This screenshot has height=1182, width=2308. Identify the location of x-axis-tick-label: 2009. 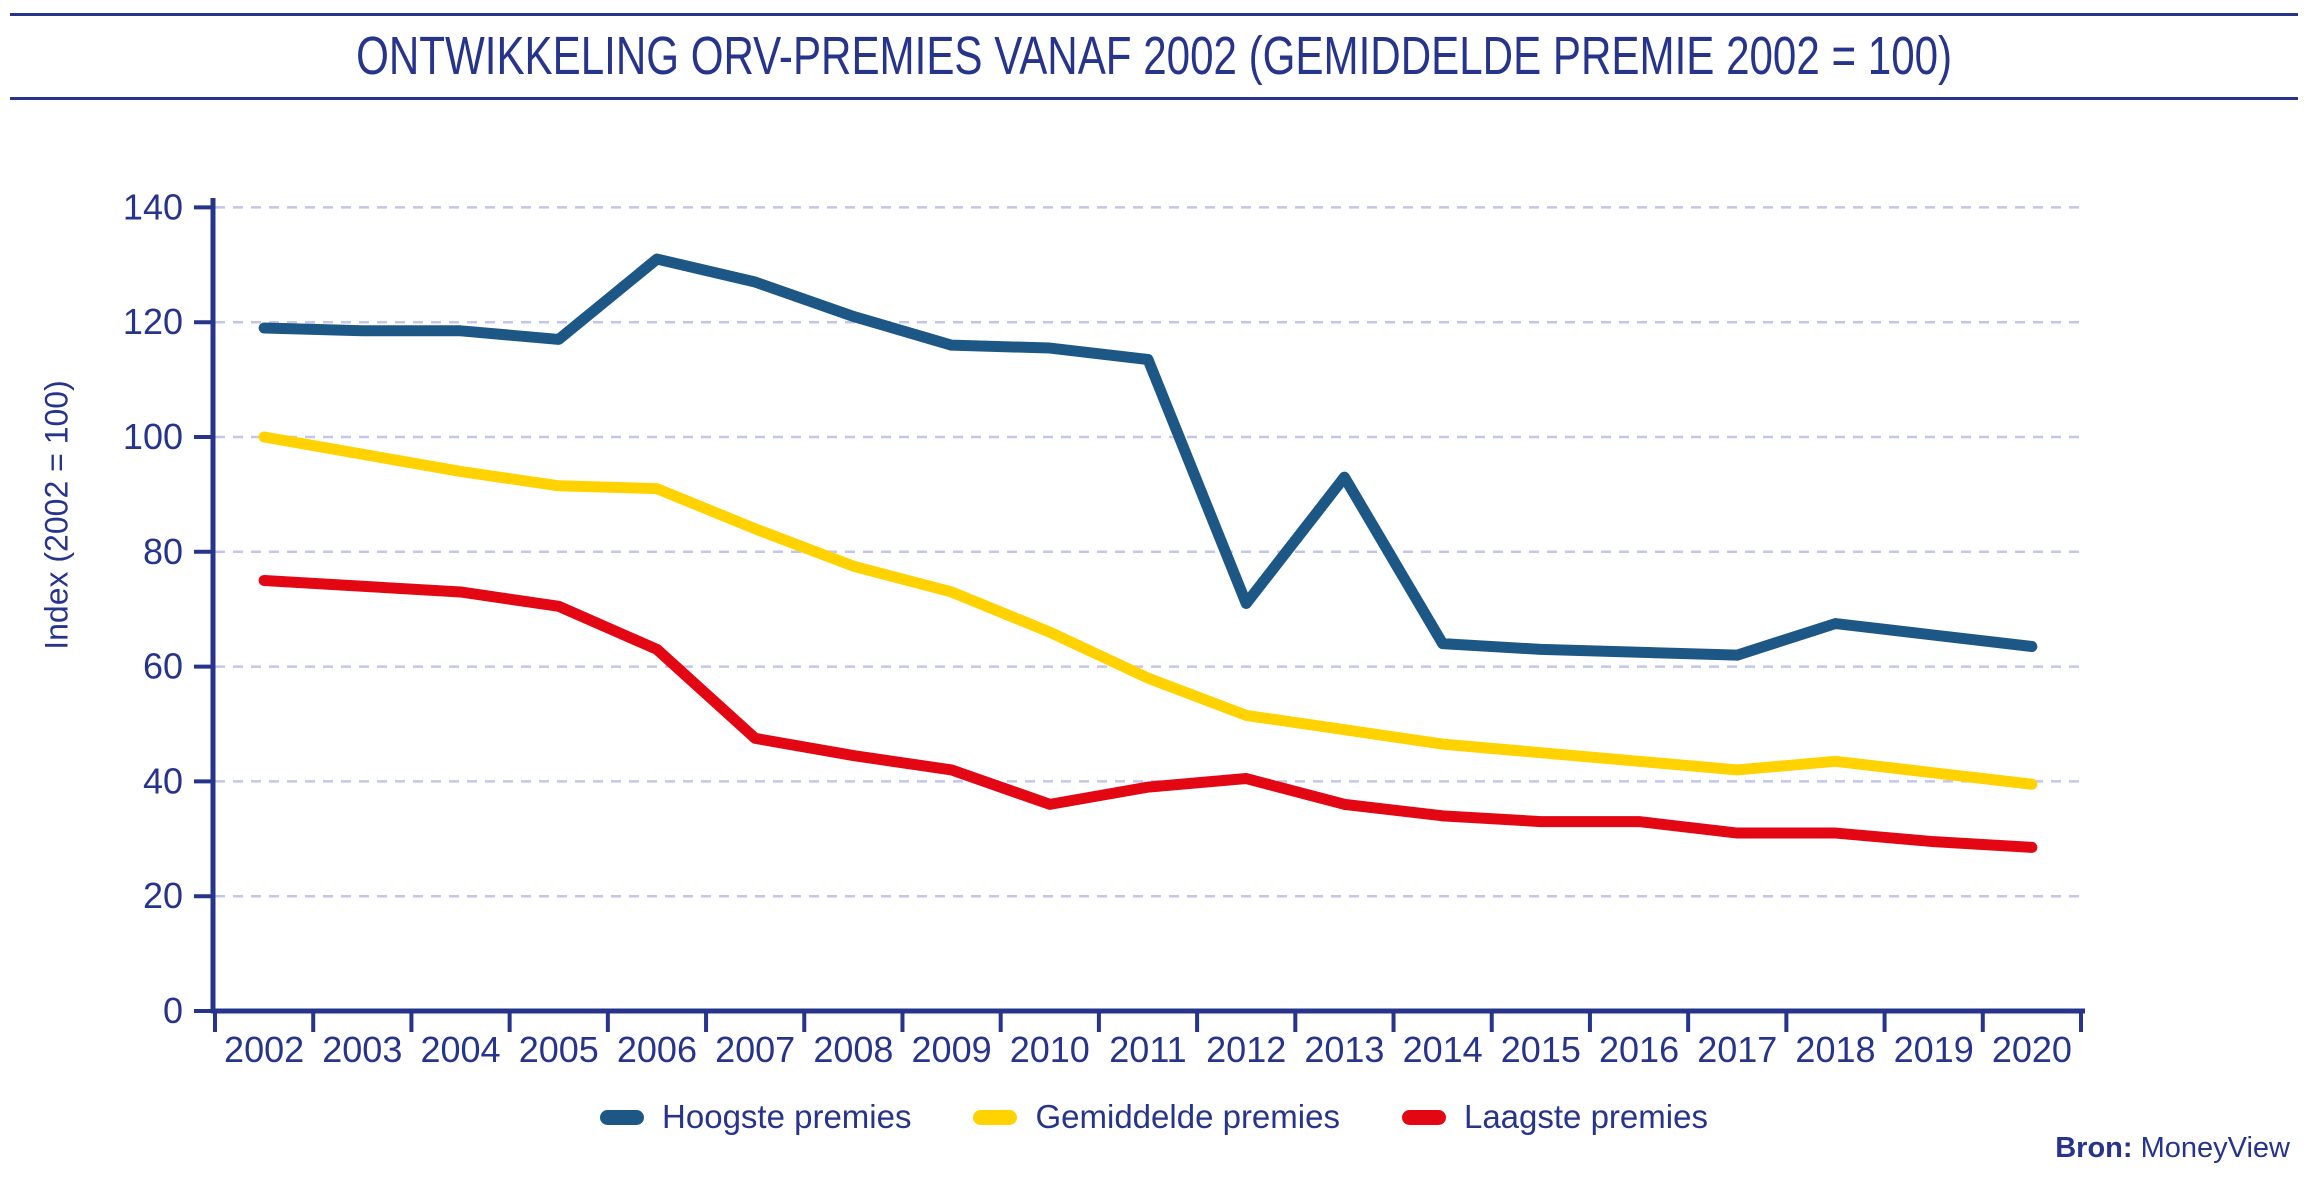
(952, 1049).